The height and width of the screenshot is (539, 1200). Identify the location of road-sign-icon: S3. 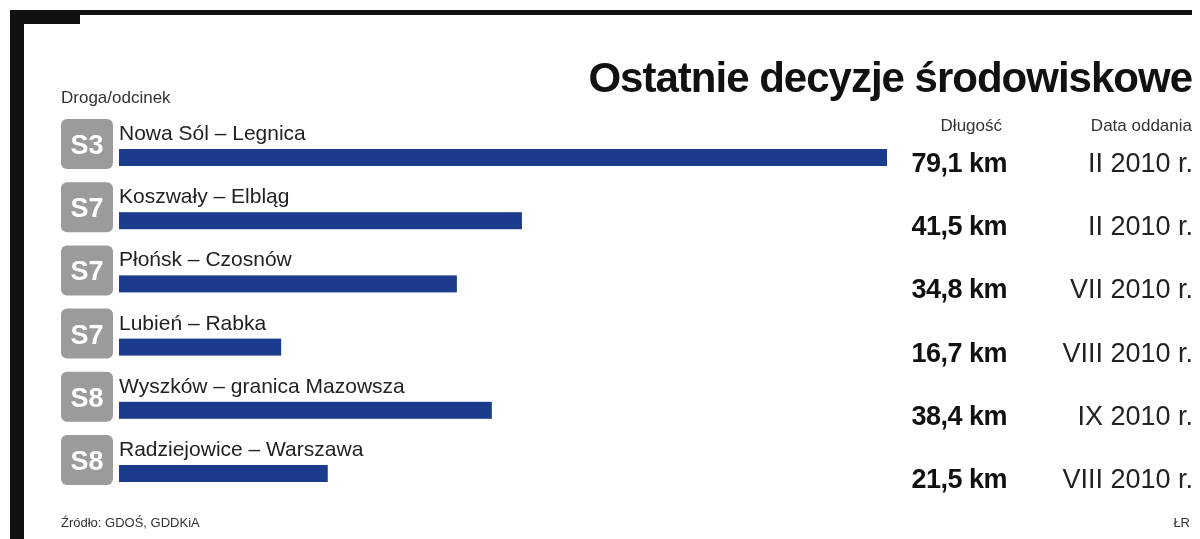
(87, 144).